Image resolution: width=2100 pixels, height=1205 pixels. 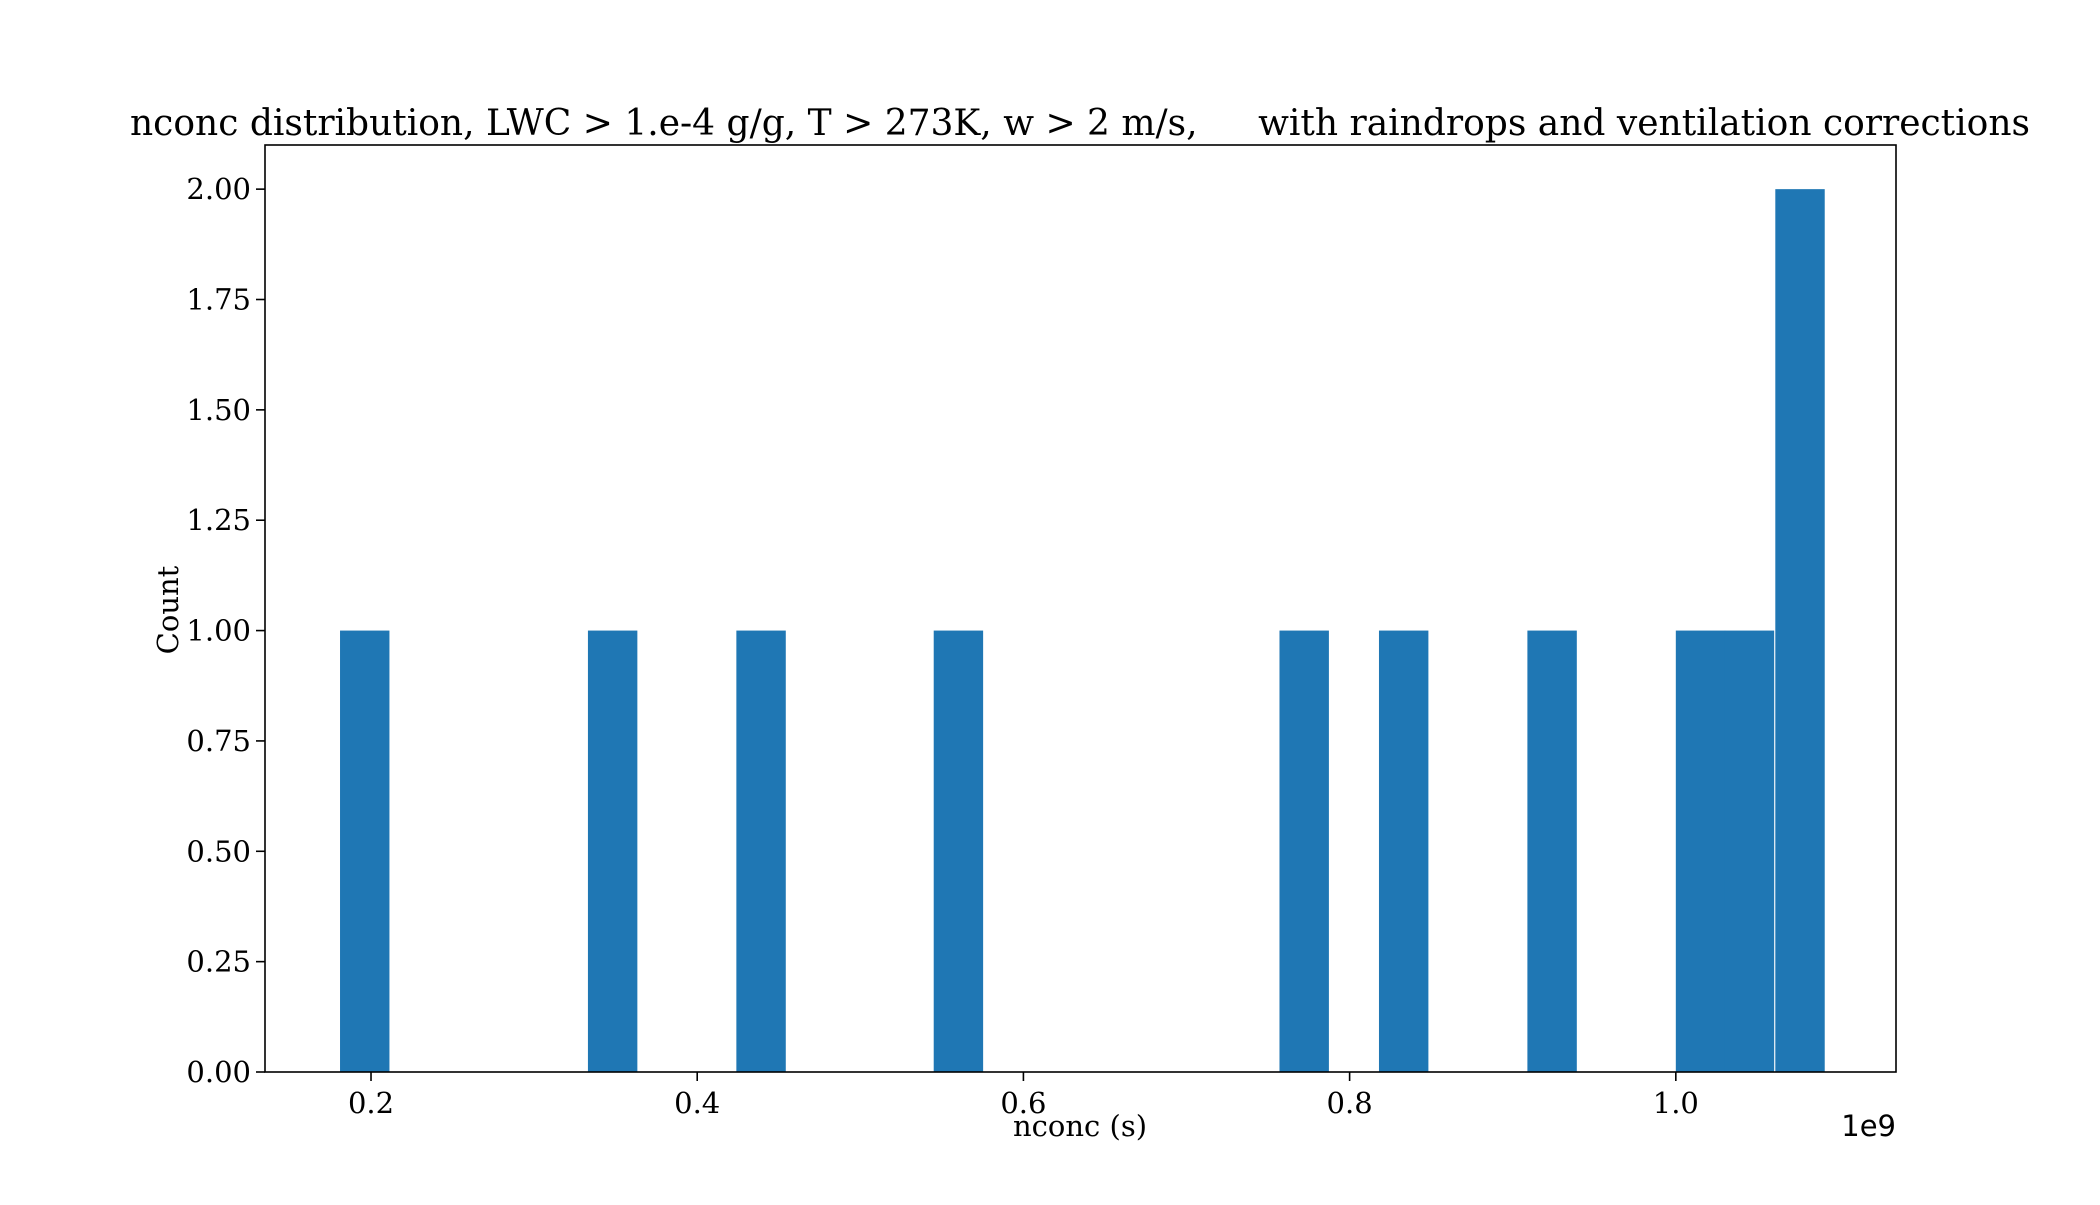 I want to click on y-tick-label-0: 0.00, so click(x=218, y=1072).